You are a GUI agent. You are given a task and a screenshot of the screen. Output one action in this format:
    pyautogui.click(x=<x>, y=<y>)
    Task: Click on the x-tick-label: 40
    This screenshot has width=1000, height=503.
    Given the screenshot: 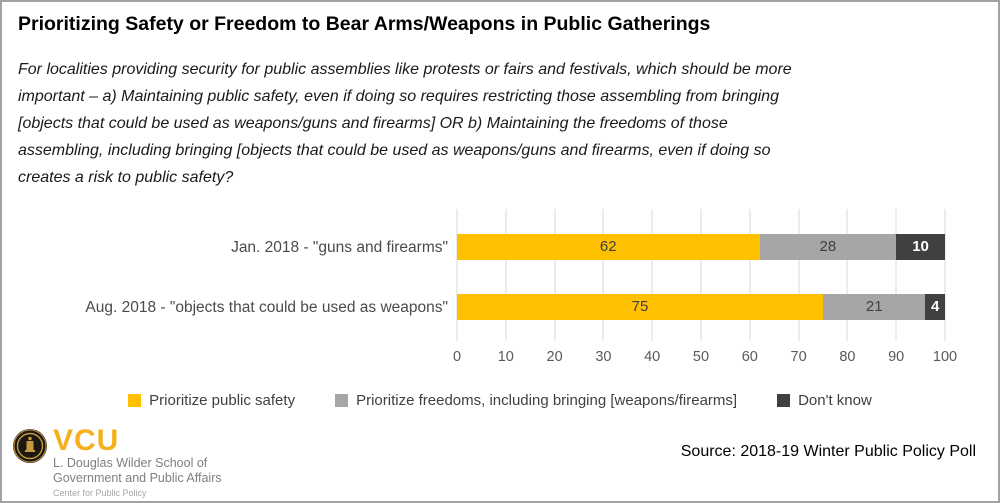 What is the action you would take?
    pyautogui.click(x=652, y=357)
    